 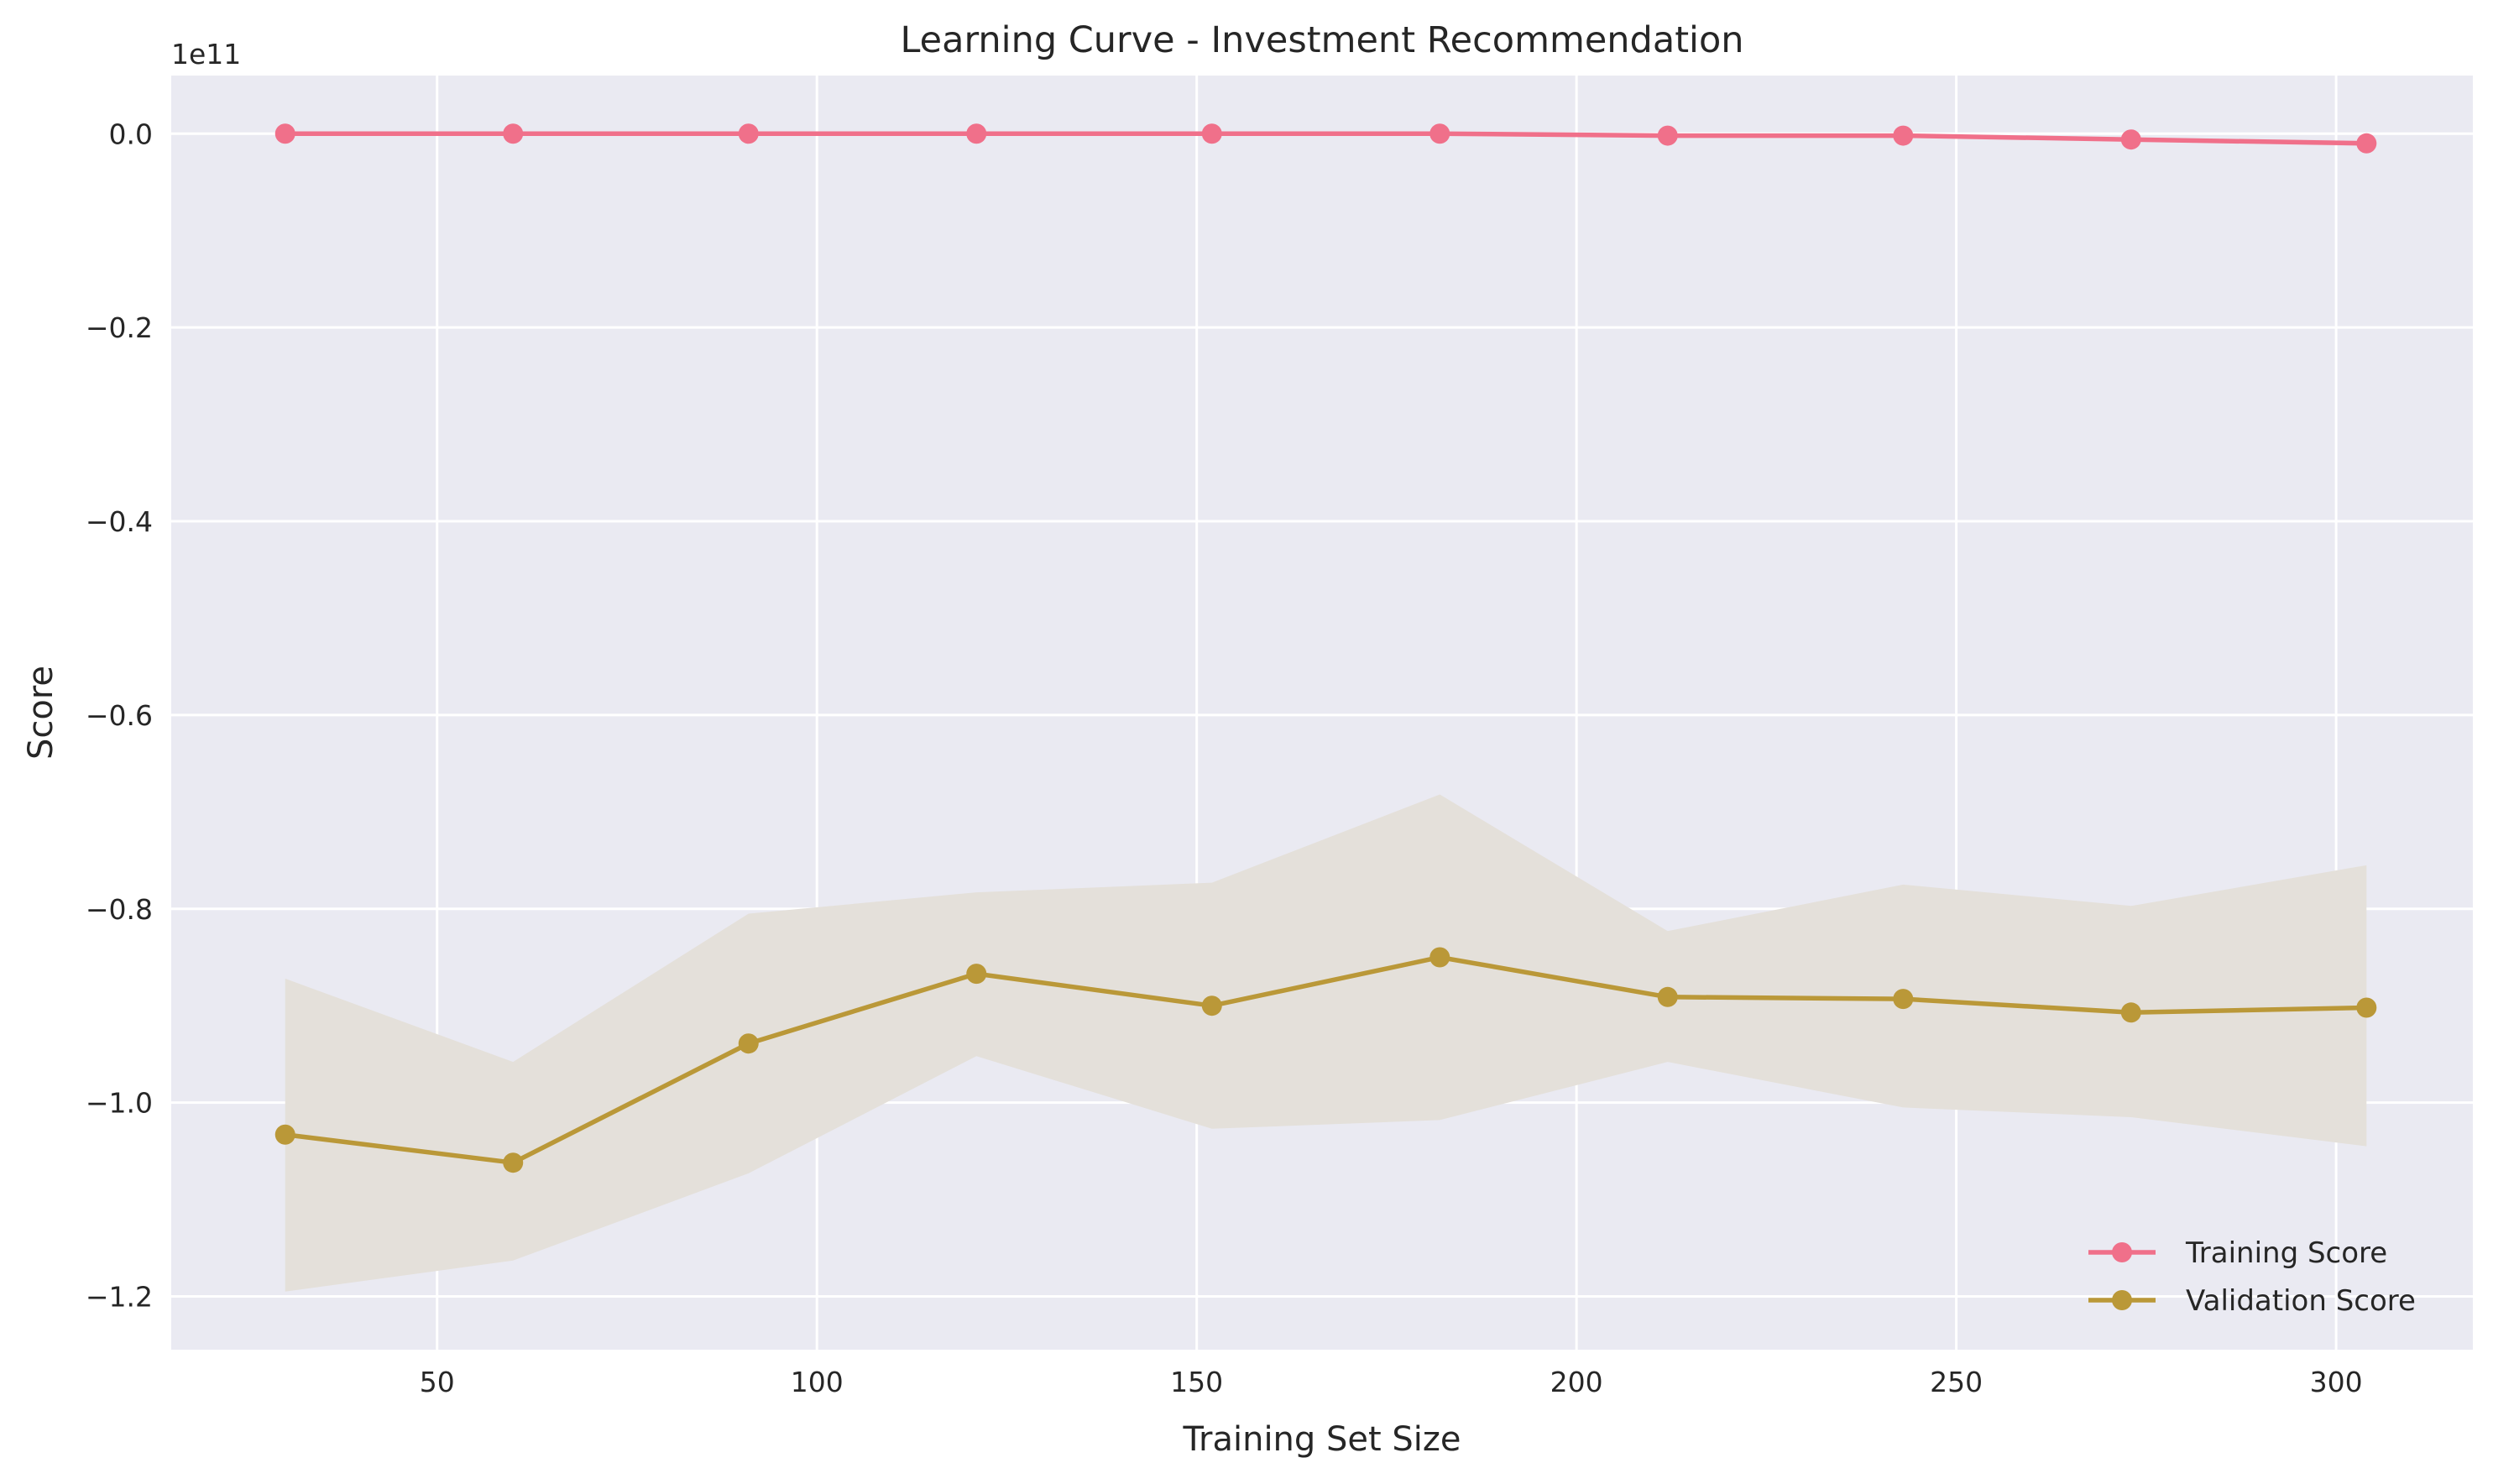 I want to click on y-tick-labels: 0.0 −0.2 −0.4 −0.6 −0.8 −1.0 −1.2, so click(x=120, y=715).